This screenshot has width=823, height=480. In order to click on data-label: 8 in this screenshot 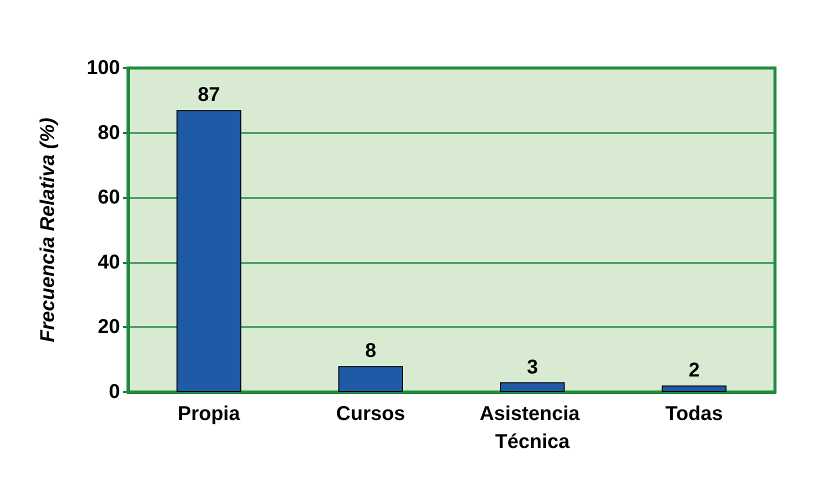, I will do `click(370, 351)`.